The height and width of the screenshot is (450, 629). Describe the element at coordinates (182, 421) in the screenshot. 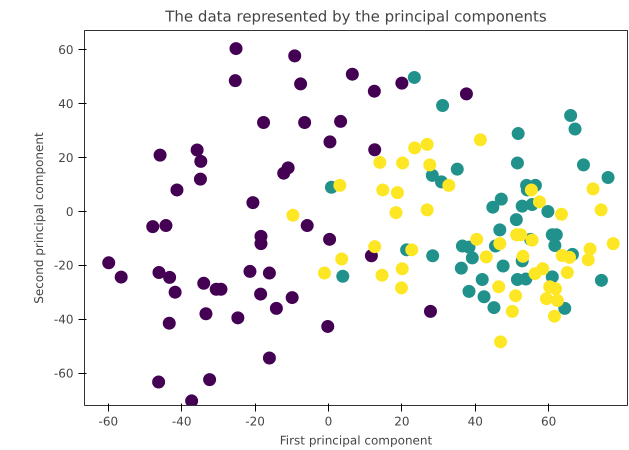

I see `x-tick-label: -40` at that location.